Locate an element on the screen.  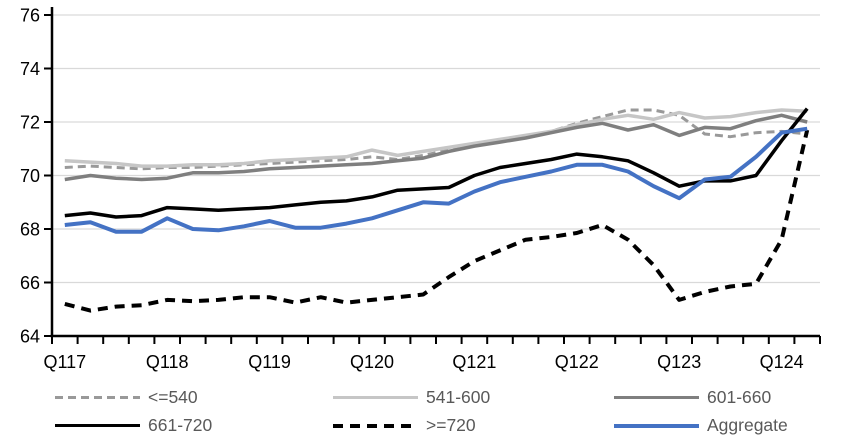
legend-label-le540: <=540 is located at coordinates (173, 397).